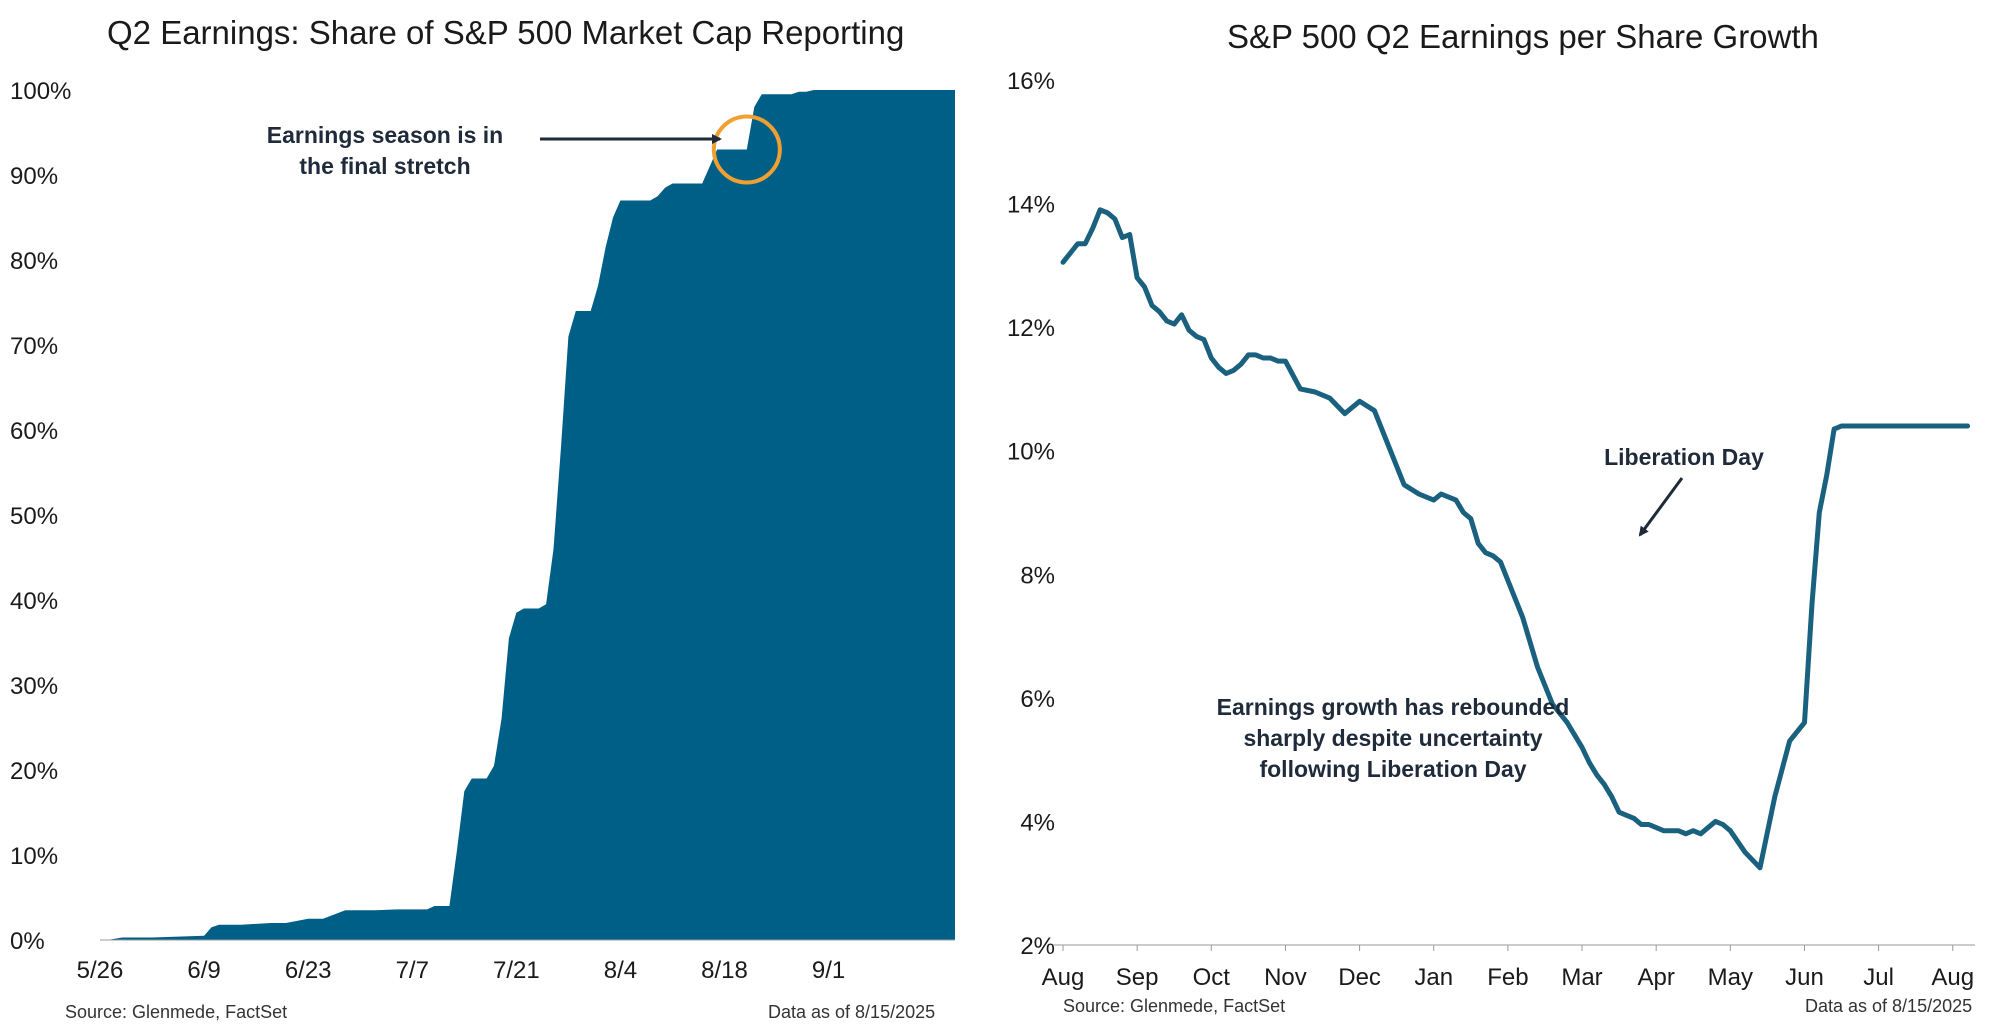 Image resolution: width=2000 pixels, height=1031 pixels. I want to click on left-y-tick-label: 0%, so click(27, 941).